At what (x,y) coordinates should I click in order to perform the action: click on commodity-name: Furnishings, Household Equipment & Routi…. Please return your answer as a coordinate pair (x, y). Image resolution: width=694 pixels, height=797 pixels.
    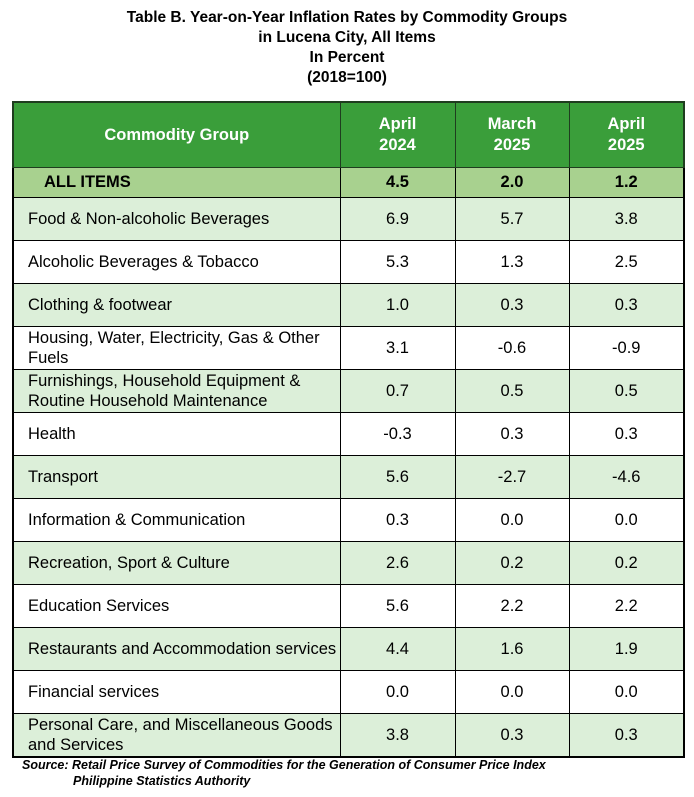
    Looking at the image, I should click on (176, 391).